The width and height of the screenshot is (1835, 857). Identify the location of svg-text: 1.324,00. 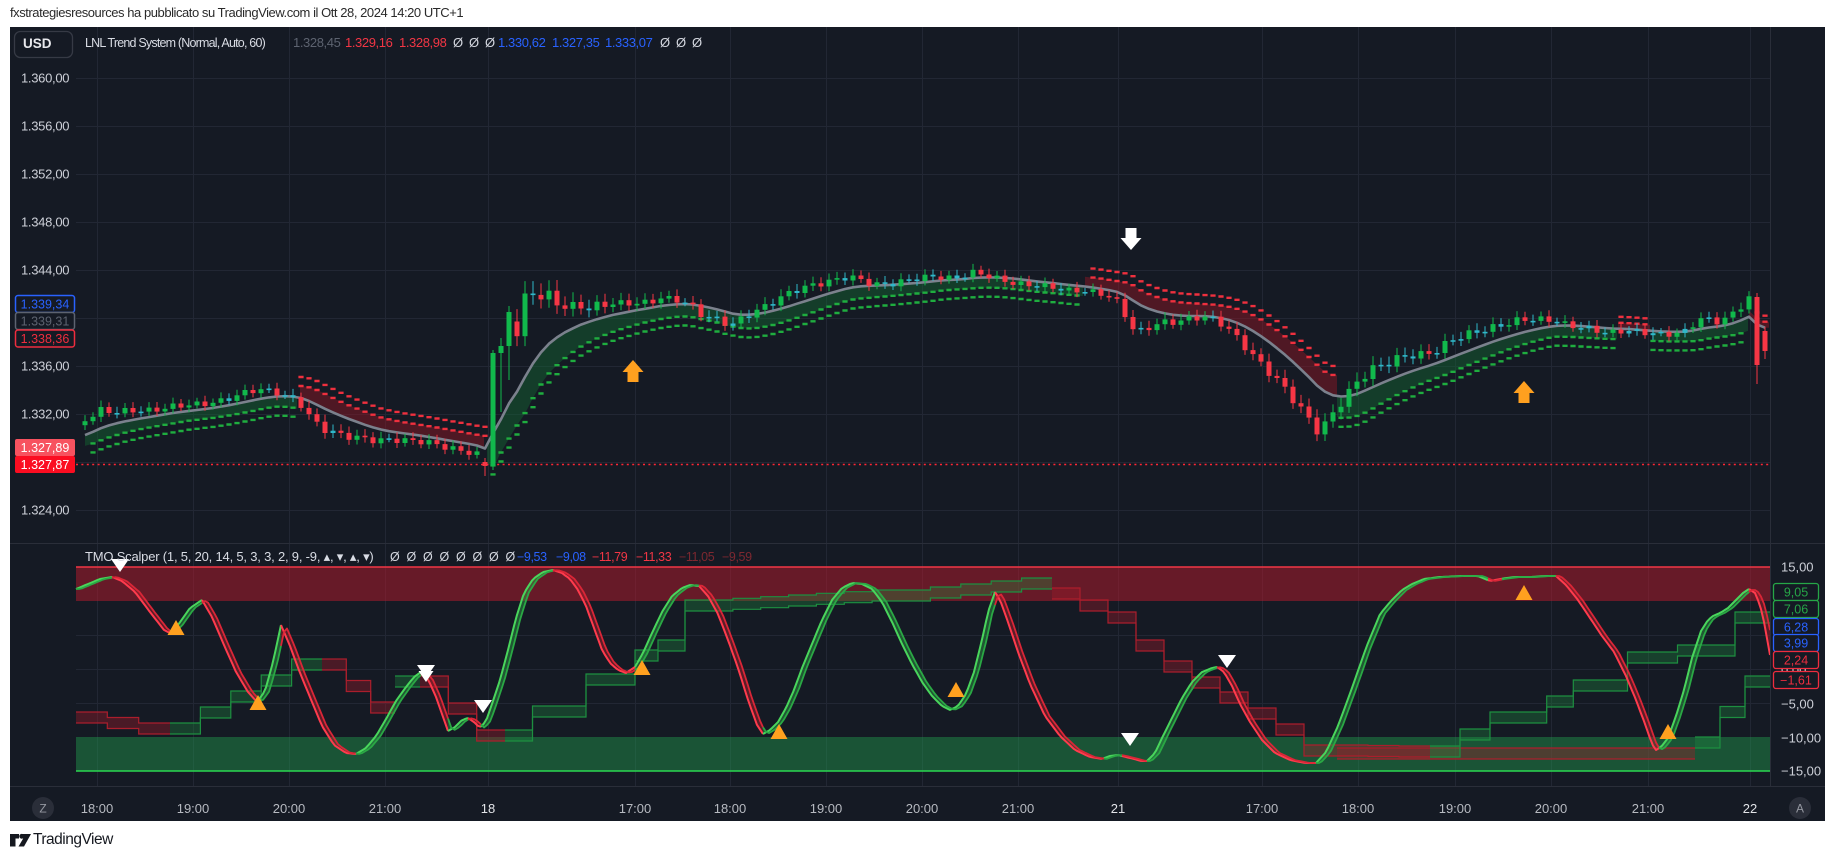
(45, 510).